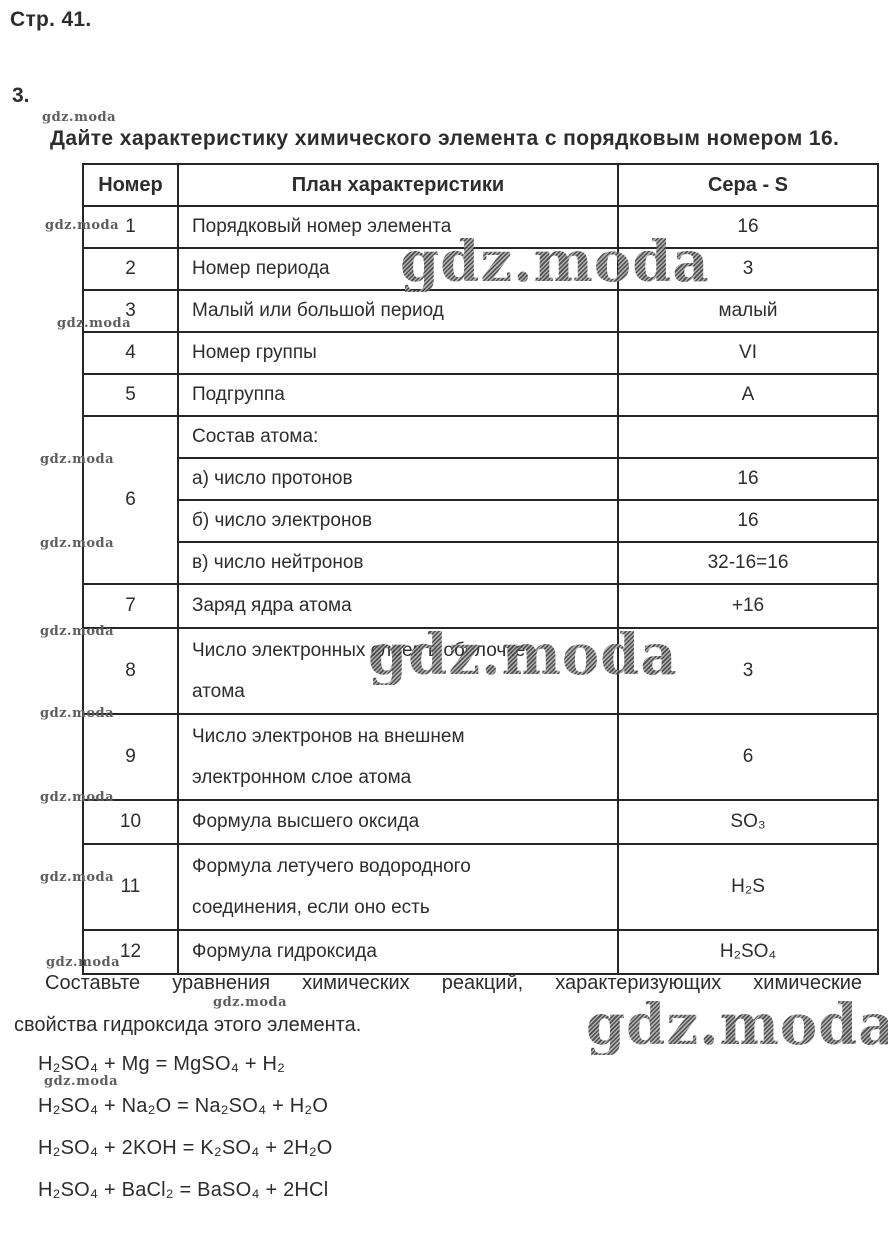 Image resolution: width=888 pixels, height=1245 pixels. What do you see at coordinates (183, 1106) in the screenshot?
I see `chemical-equation: H₂SO₄ + Na₂O = Na₂SO₄ + H₂O` at bounding box center [183, 1106].